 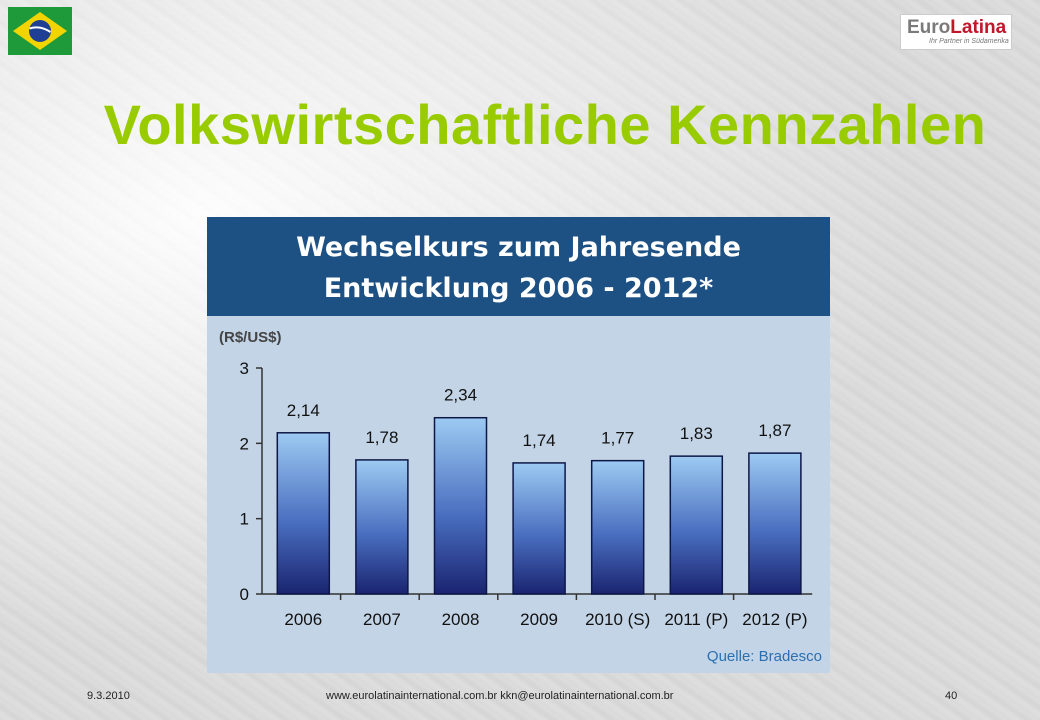 I want to click on x-tick-label: 2007, so click(x=382, y=619).